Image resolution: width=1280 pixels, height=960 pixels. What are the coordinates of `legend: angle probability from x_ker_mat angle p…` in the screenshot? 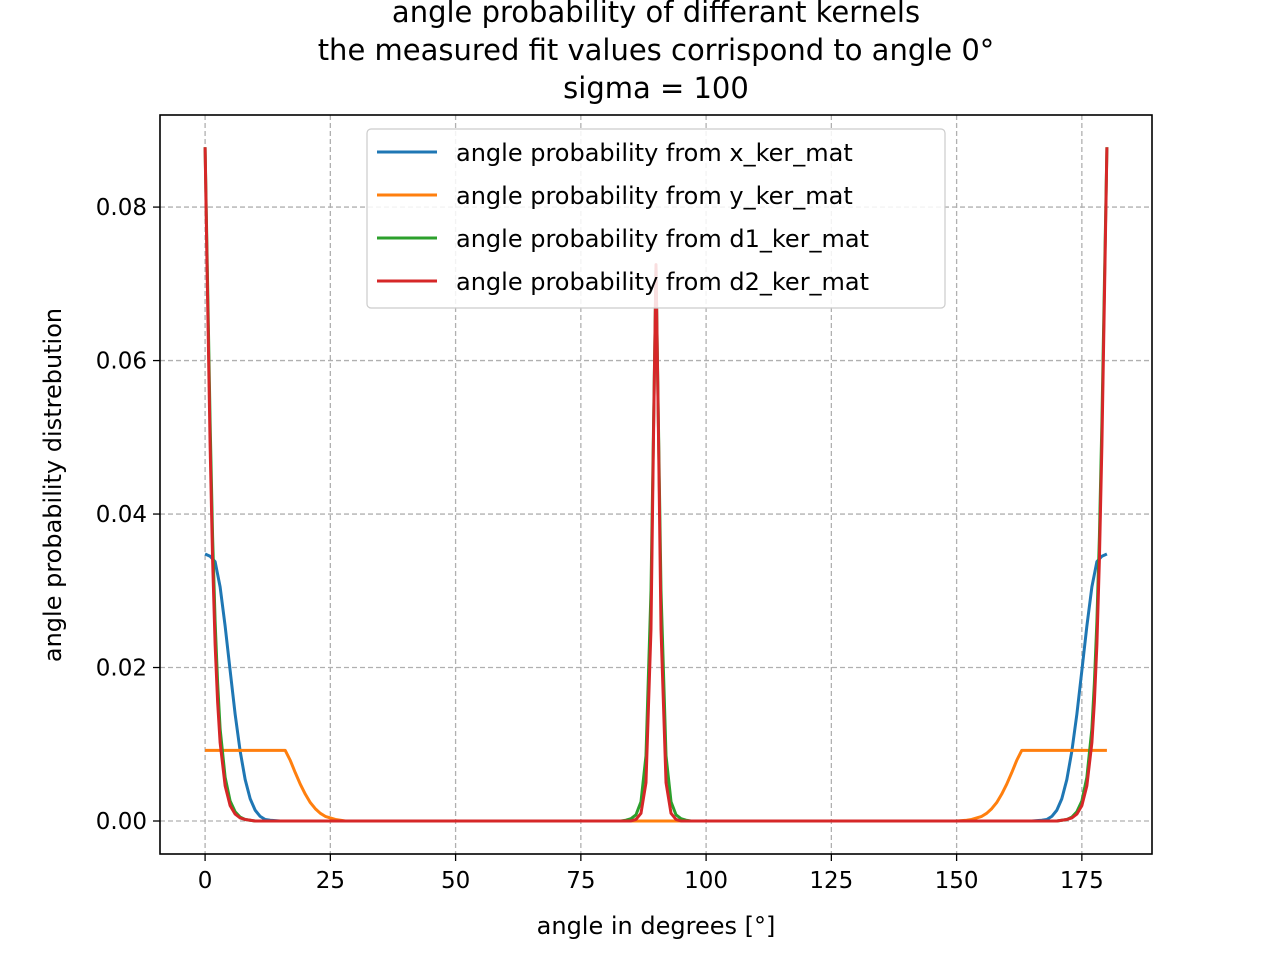 It's located at (656, 218).